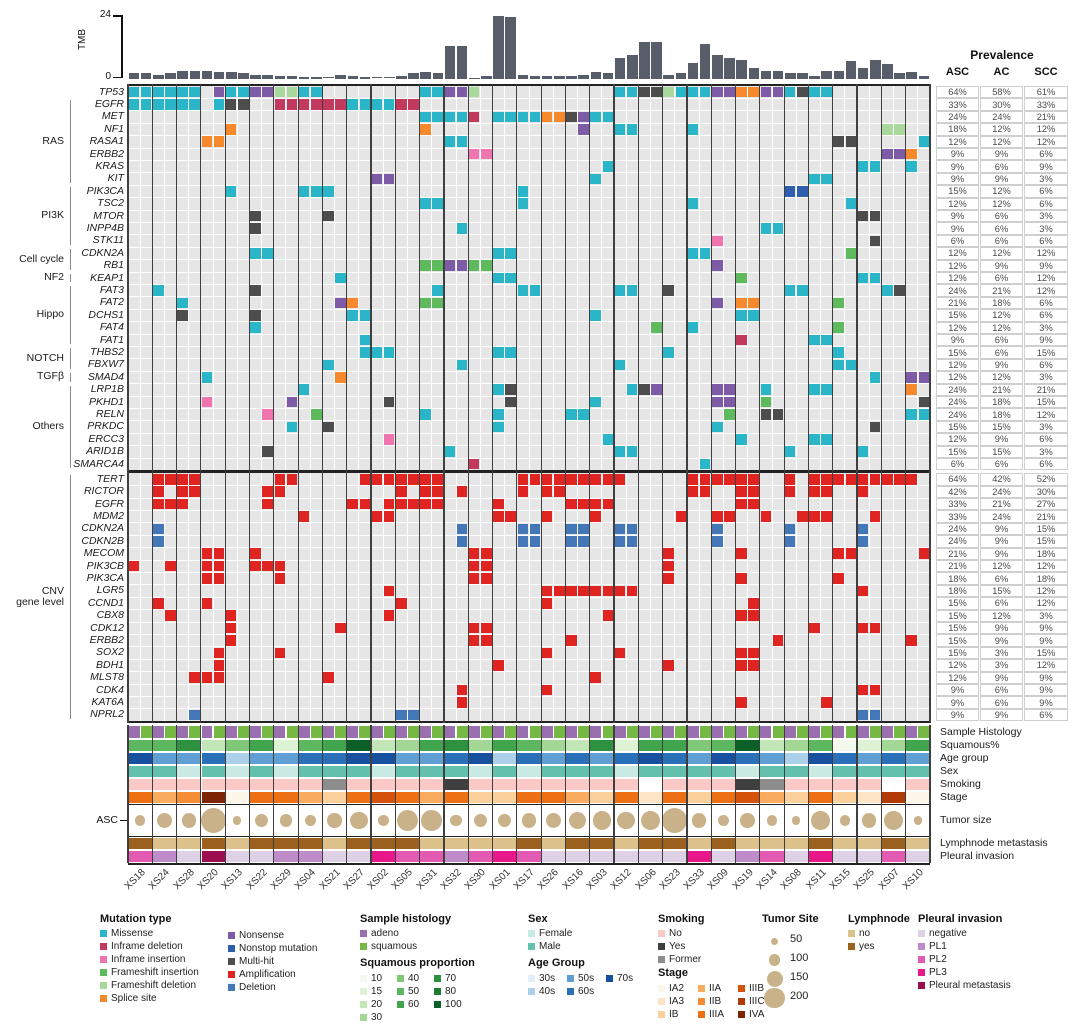 Image resolution: width=1080 pixels, height=1029 pixels. I want to click on gene-label: MTOR, so click(108, 215).